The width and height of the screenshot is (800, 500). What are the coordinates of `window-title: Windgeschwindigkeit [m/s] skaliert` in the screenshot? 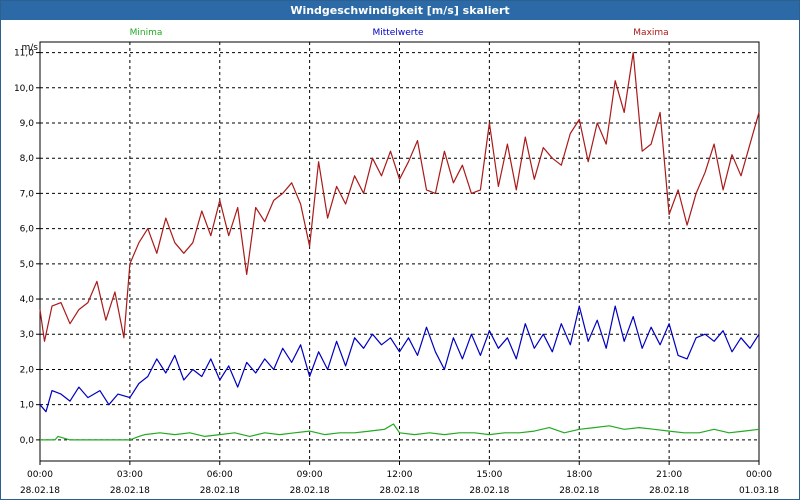 It's located at (400, 10).